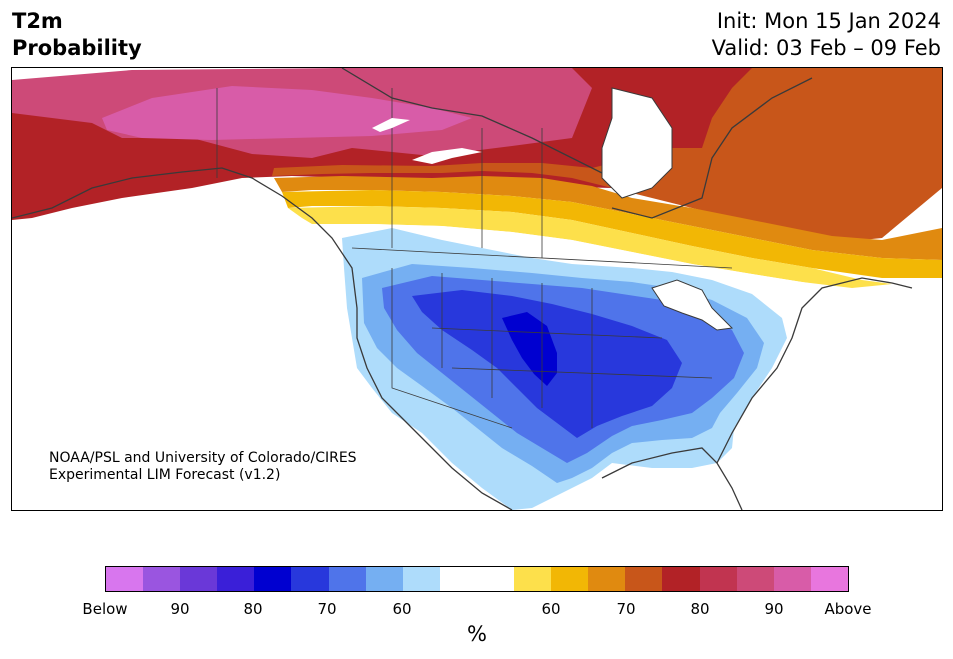  What do you see at coordinates (477, 634) in the screenshot?
I see `colorbar-unit: %` at bounding box center [477, 634].